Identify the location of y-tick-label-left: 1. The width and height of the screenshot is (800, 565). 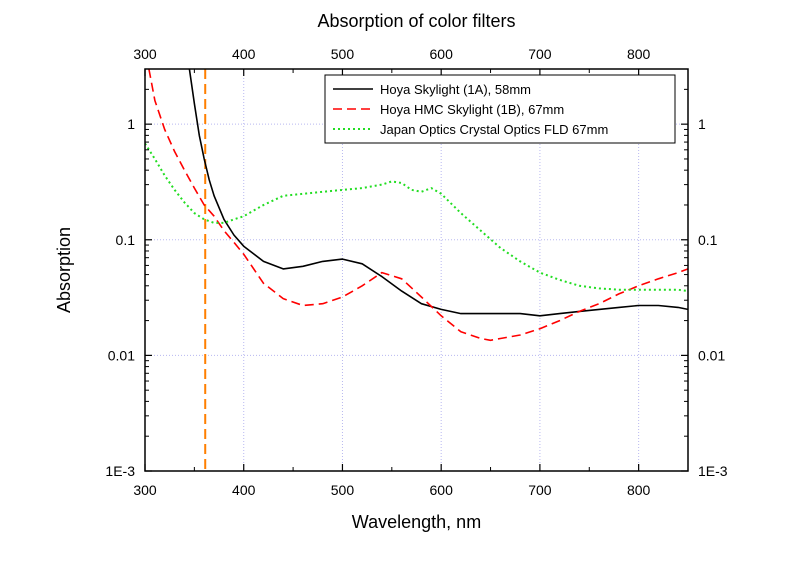
(131, 124).